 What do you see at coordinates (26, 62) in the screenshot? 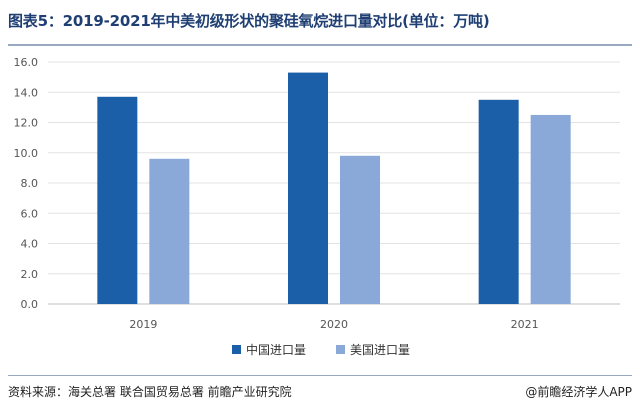
I see `y-tick-label: 16.0` at bounding box center [26, 62].